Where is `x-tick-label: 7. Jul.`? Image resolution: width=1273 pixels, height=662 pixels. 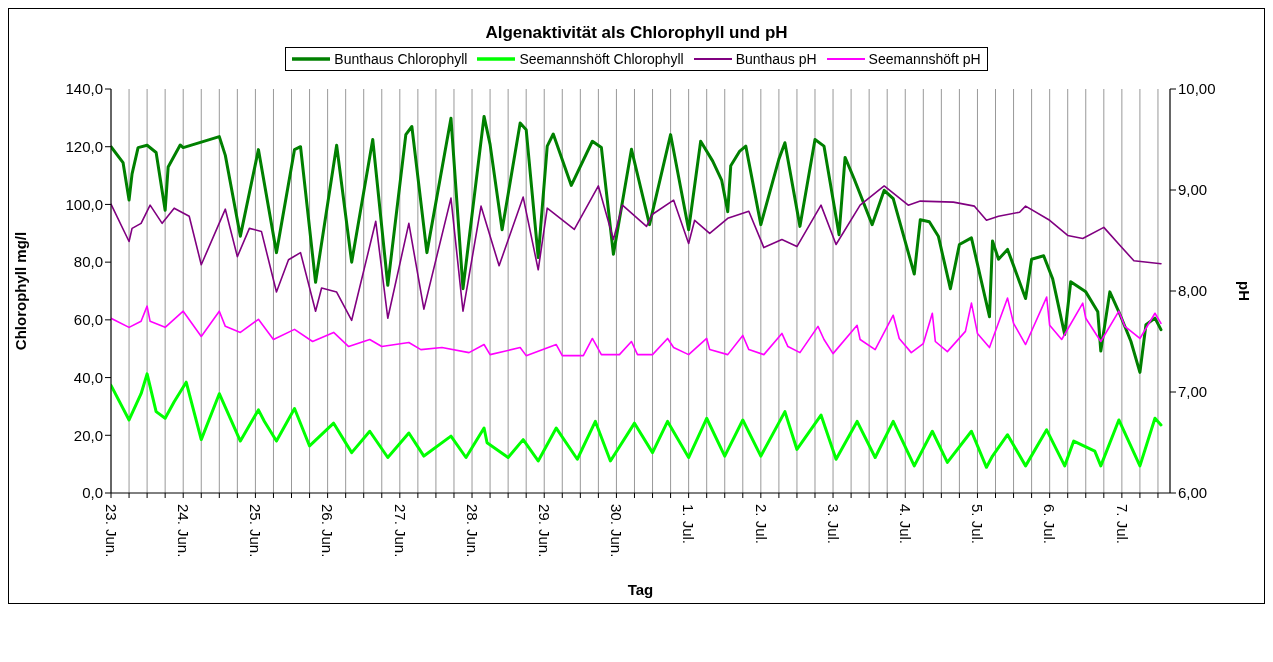 x-tick-label: 7. Jul. is located at coordinates (1122, 524).